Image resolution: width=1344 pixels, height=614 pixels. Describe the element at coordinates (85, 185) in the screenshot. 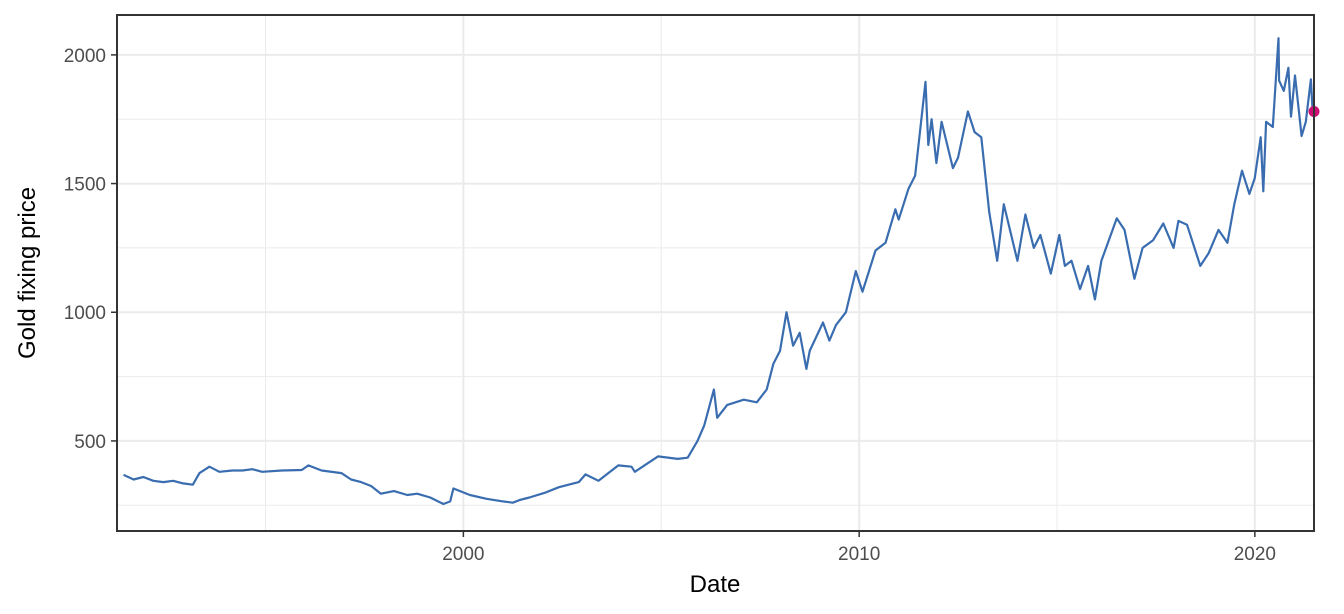

I see `y-tick-label: 1500` at that location.